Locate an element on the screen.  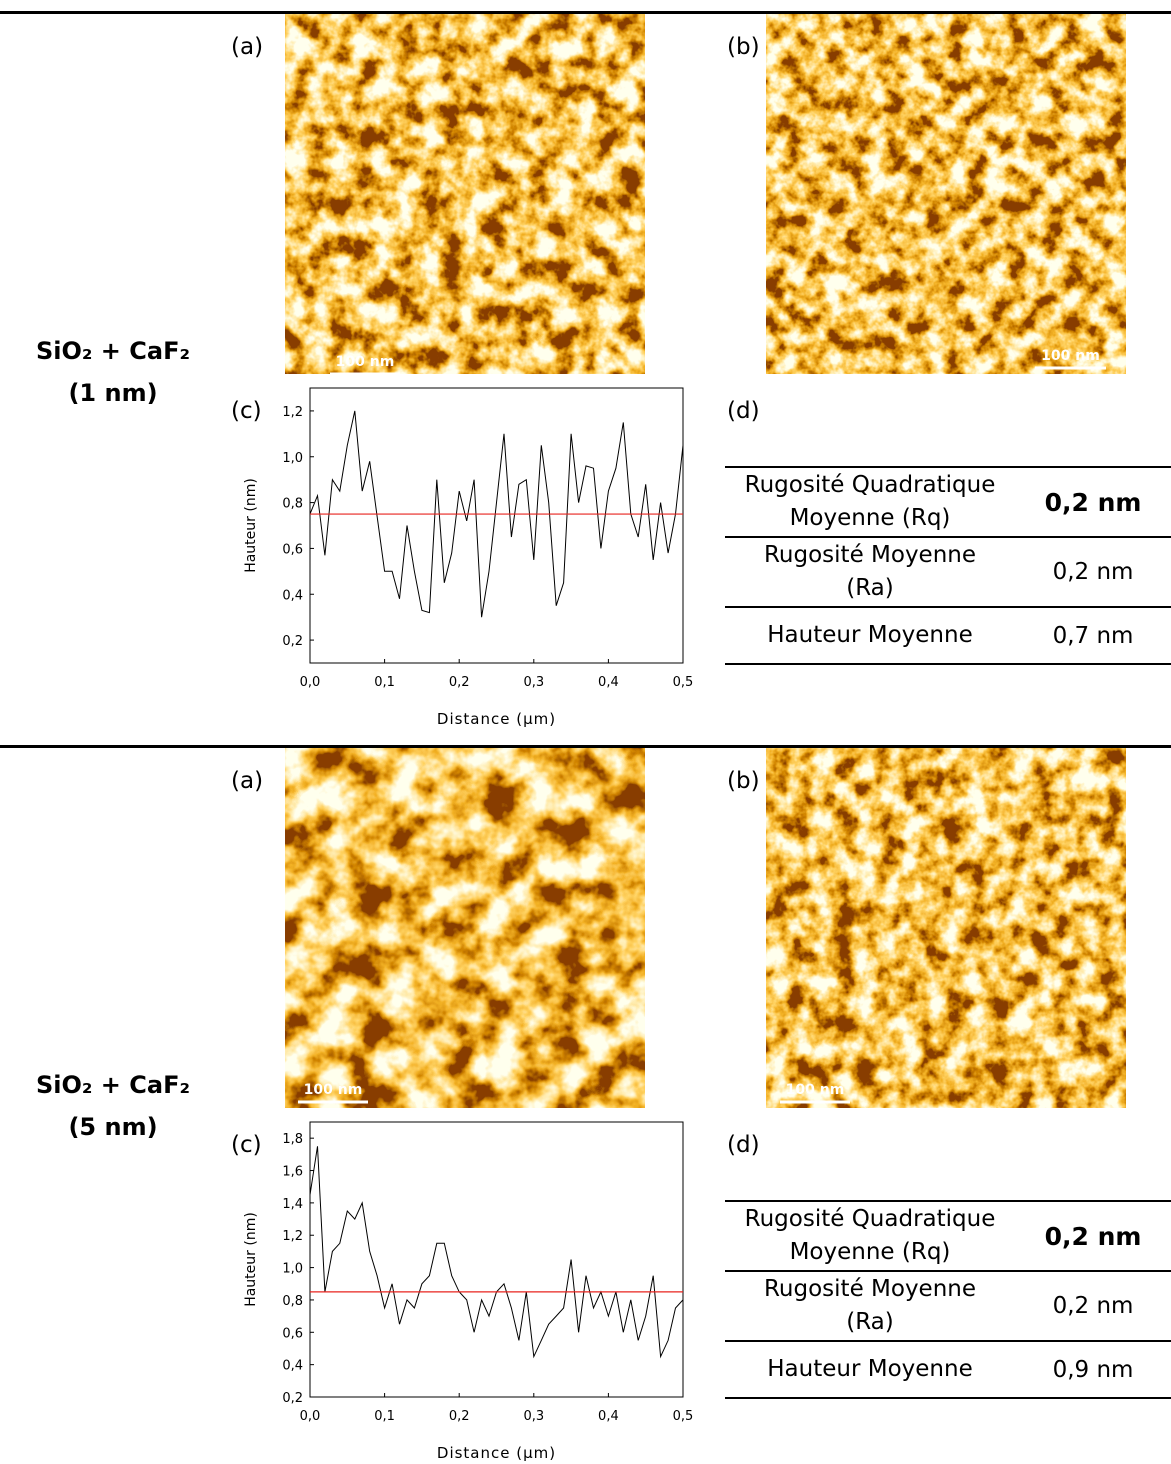
sample-label-line: (1 nm) is located at coordinates (113, 393).